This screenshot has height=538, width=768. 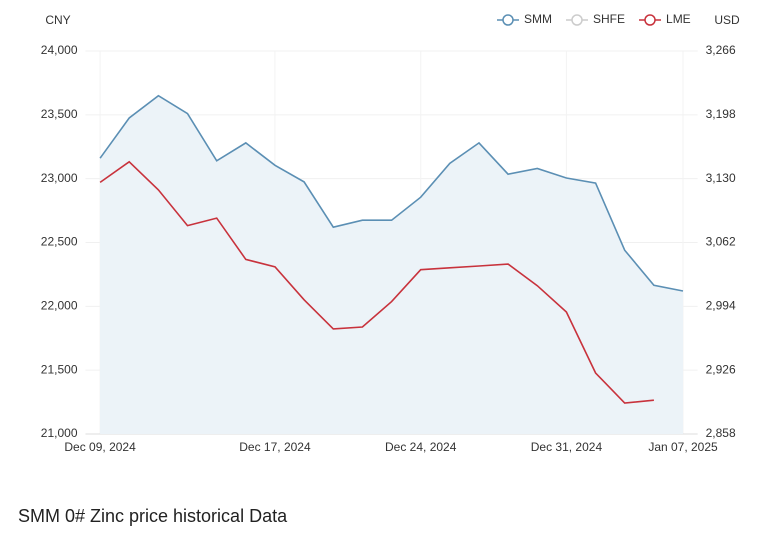 I want to click on y2-tick-label: 3,062, so click(x=721, y=242).